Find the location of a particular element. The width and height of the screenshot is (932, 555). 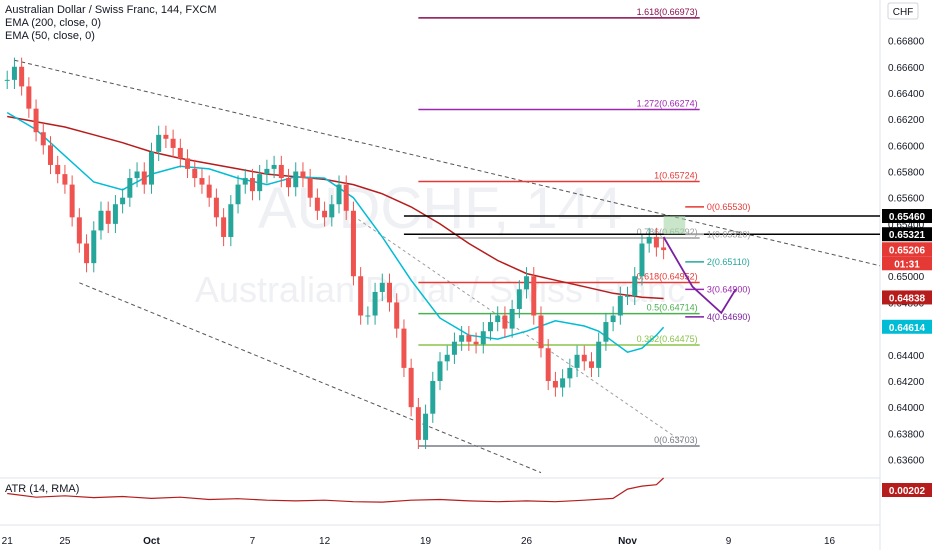

target-level-label: 3(0.64900) is located at coordinates (729, 289).